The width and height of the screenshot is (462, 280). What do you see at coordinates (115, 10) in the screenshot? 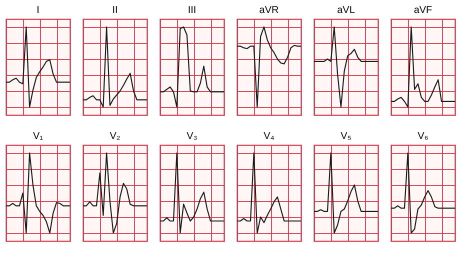
I see `chart-title: II` at bounding box center [115, 10].